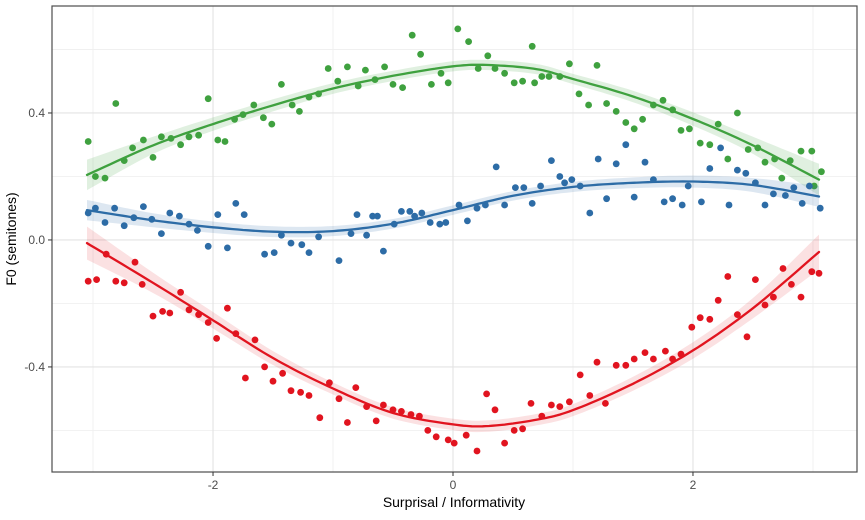 The width and height of the screenshot is (865, 520). What do you see at coordinates (36, 113) in the screenshot?
I see `y-tick-label: 0.4` at bounding box center [36, 113].